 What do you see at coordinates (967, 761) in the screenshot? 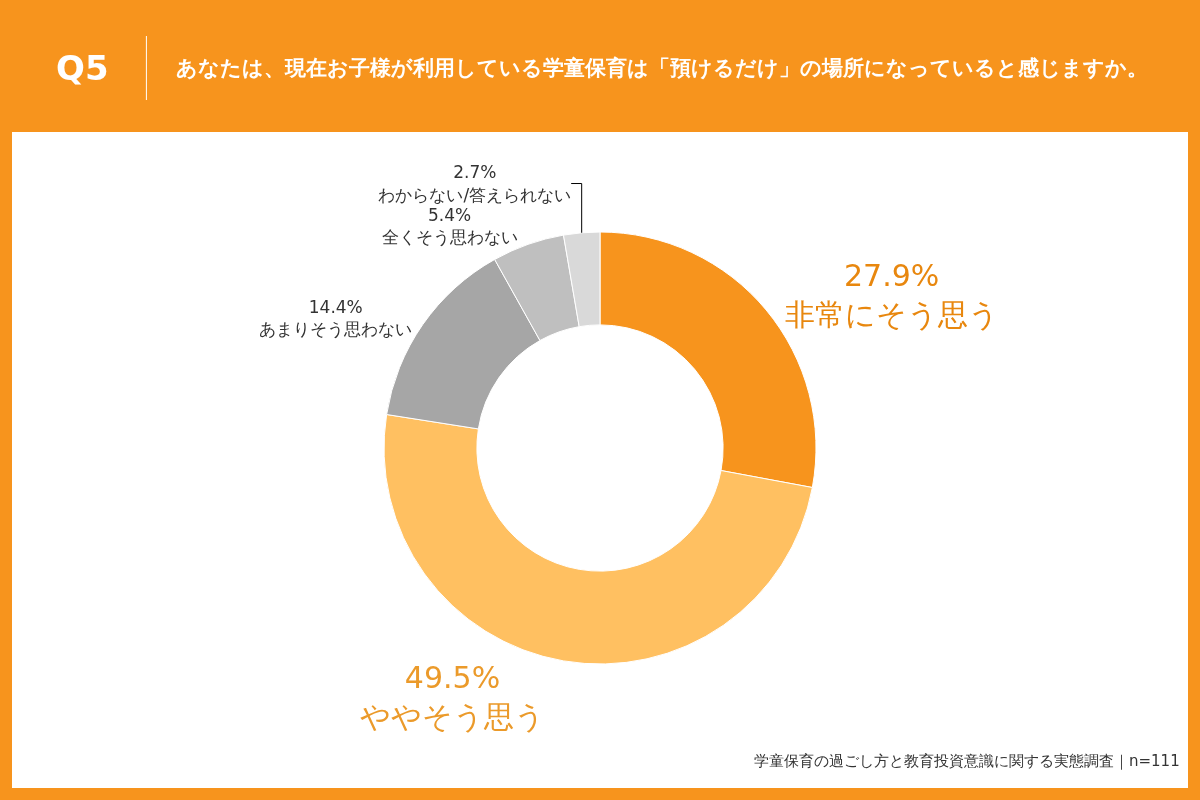
I see `text: 学童保育の過ごし方と教育投資意識に関する実態調査｜n=111` at bounding box center [967, 761].